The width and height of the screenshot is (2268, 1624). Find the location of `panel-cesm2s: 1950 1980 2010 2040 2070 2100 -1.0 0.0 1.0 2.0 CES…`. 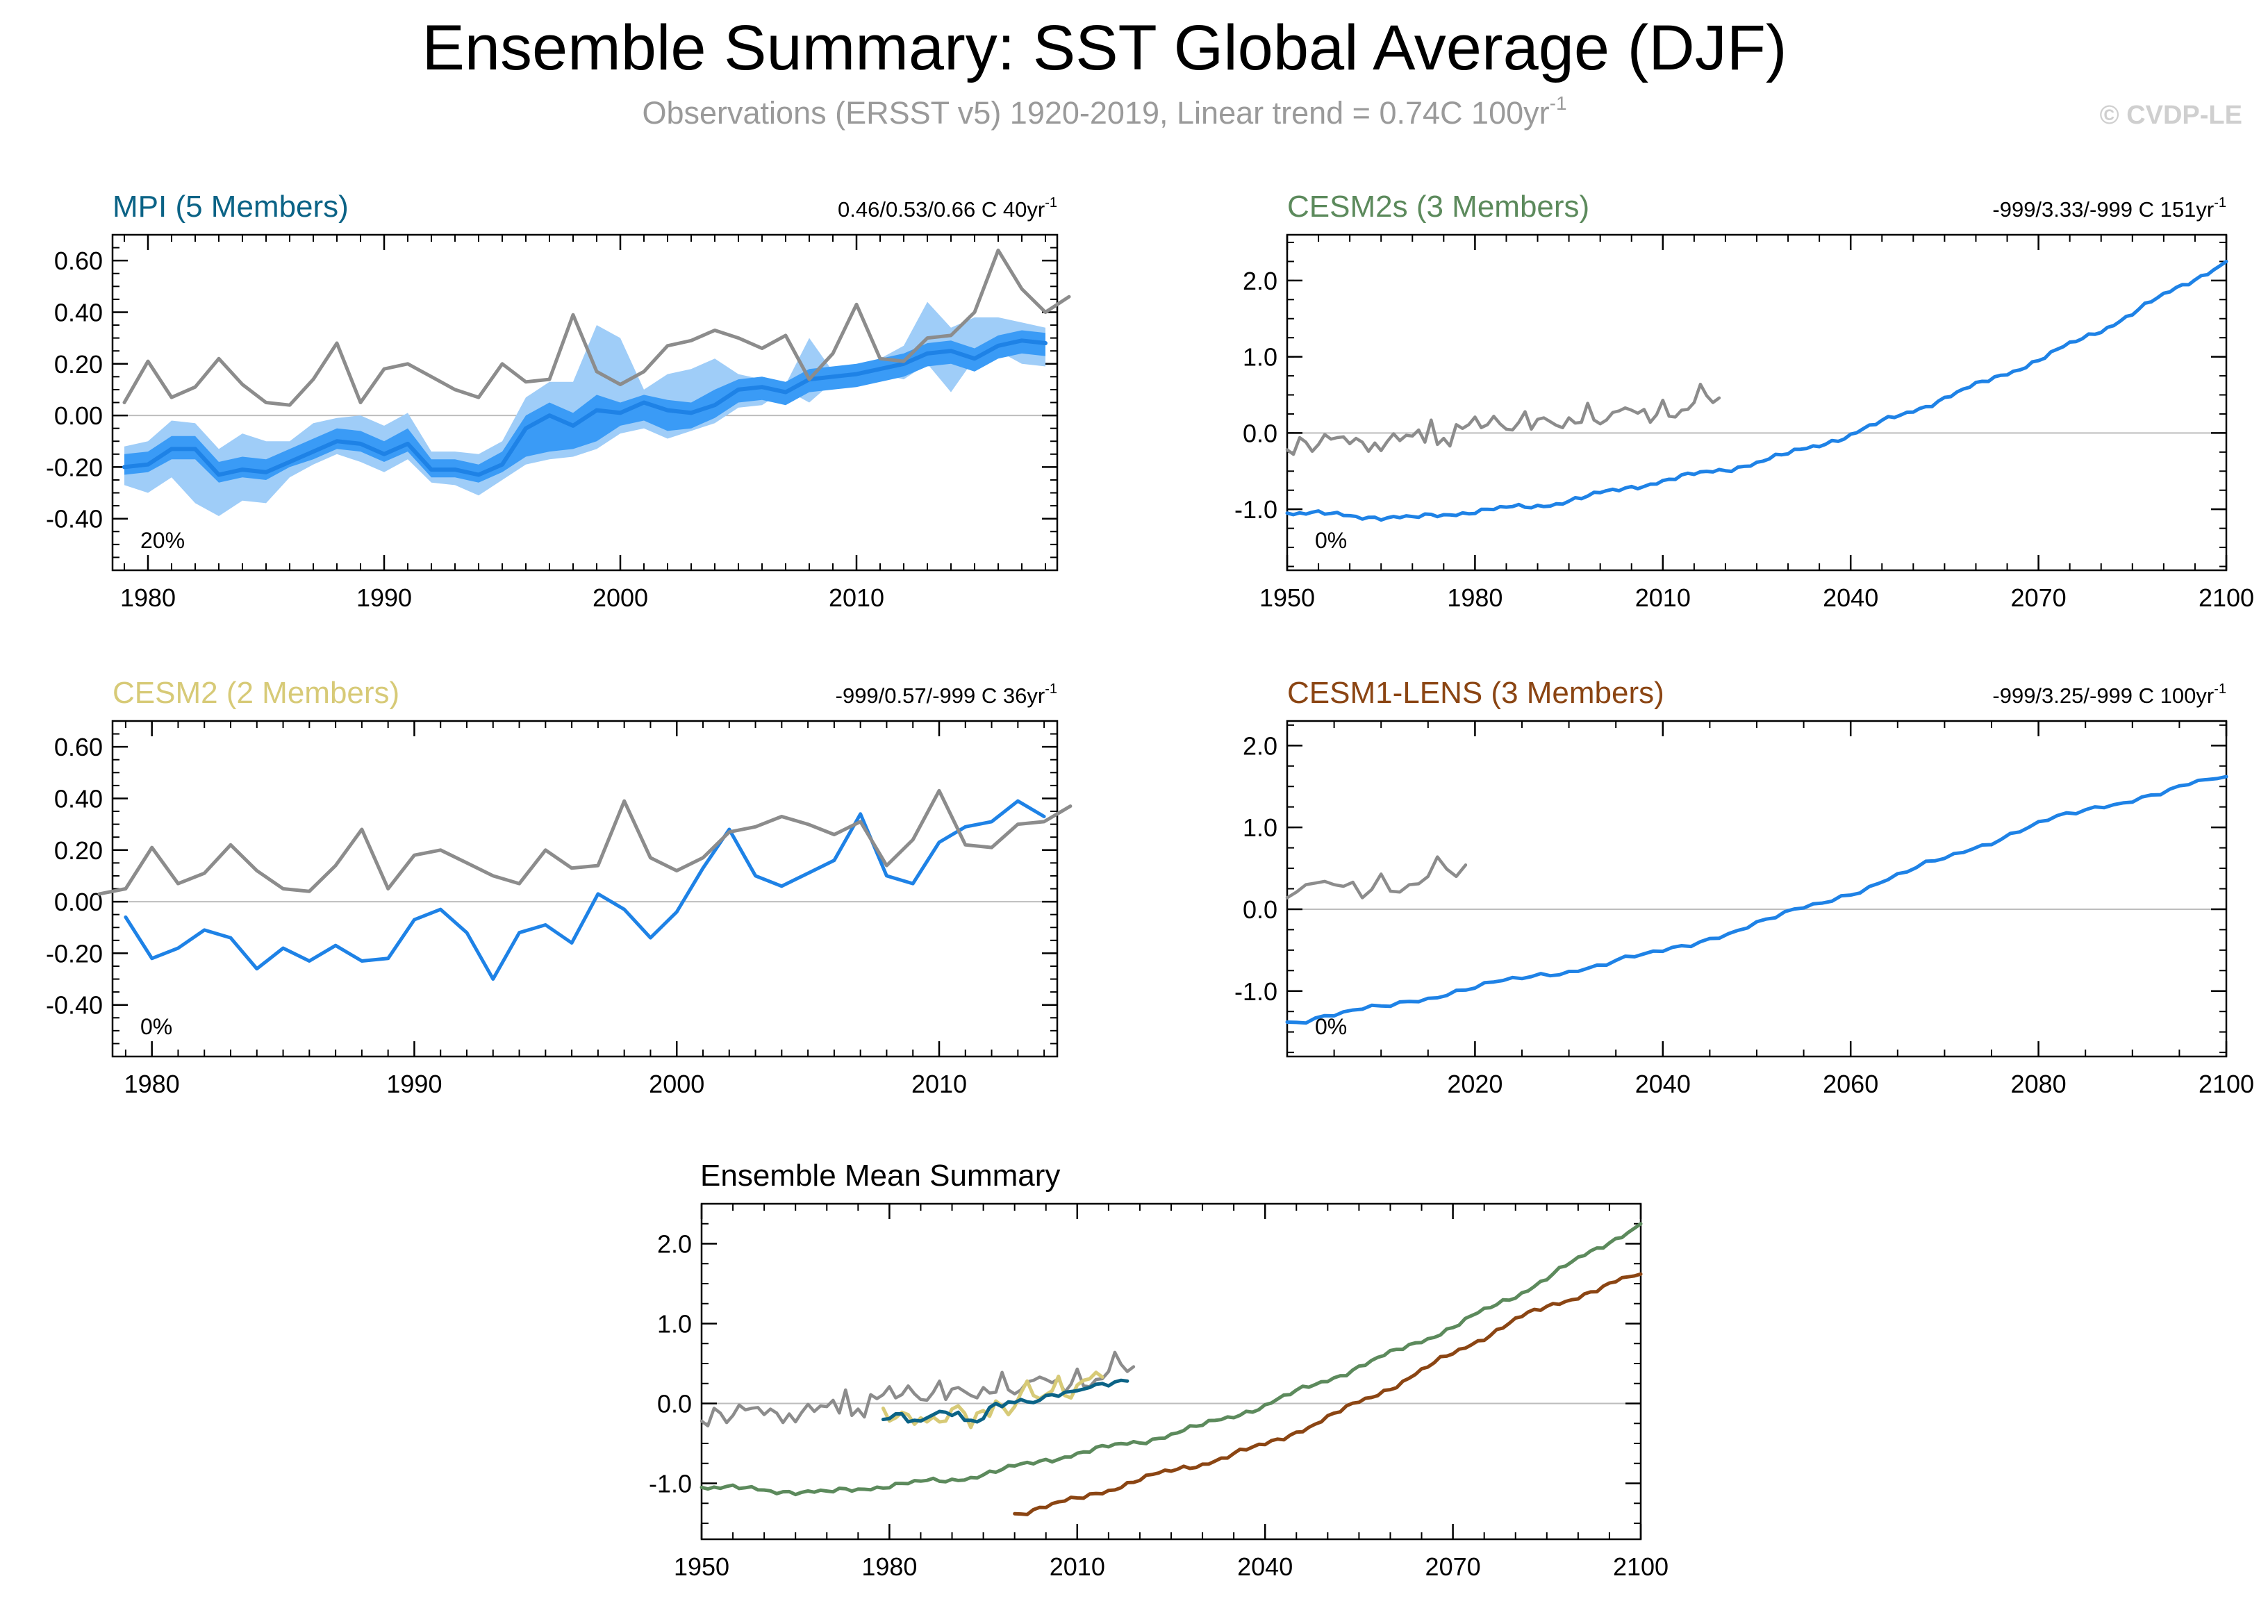

panel-cesm2s: 1950 1980 2010 2040 2070 2100 -1.0 0.0 1.0 2.0 CES… is located at coordinates (1744, 401).